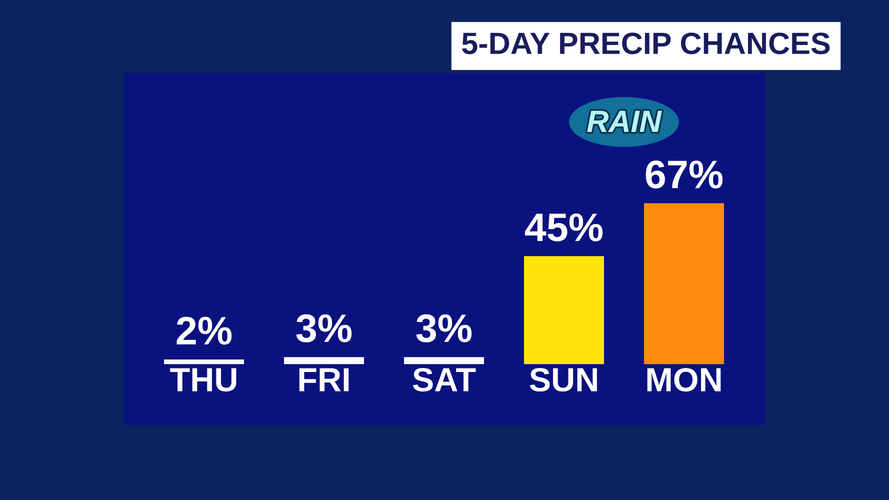  I want to click on data-label: 45%, so click(563, 227).